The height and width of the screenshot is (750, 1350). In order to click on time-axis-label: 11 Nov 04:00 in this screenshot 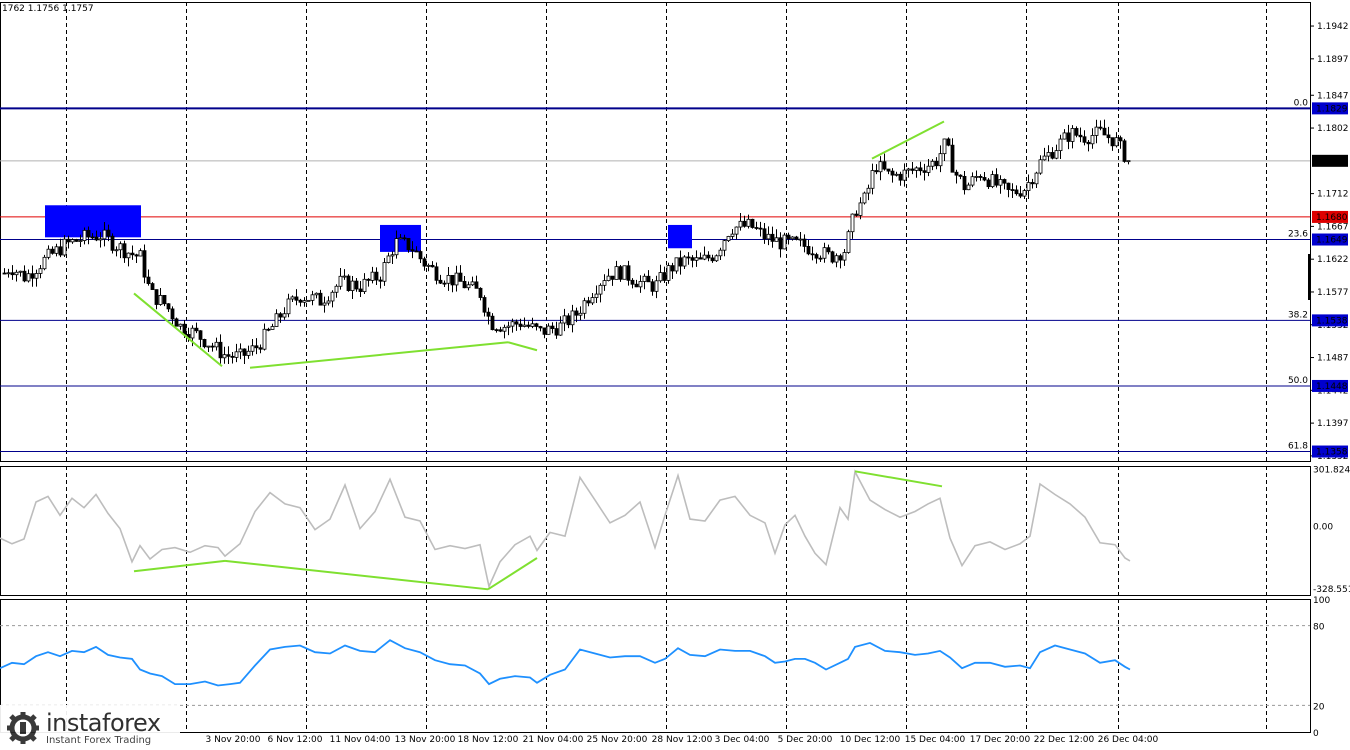, I will do `click(360, 740)`.